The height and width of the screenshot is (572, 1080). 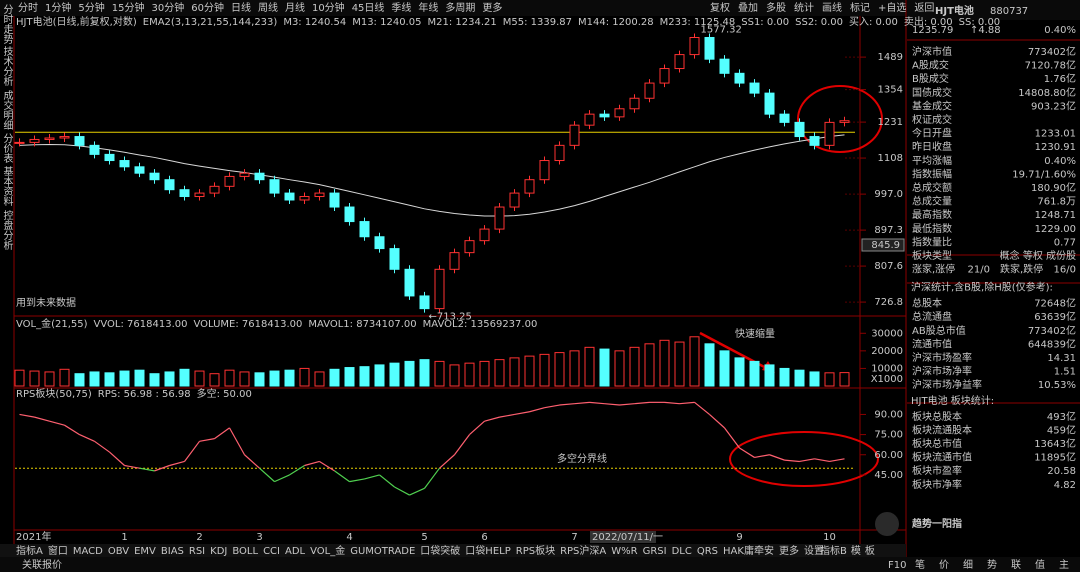 I want to click on toolbar-button: 多周期, so click(x=460, y=7).